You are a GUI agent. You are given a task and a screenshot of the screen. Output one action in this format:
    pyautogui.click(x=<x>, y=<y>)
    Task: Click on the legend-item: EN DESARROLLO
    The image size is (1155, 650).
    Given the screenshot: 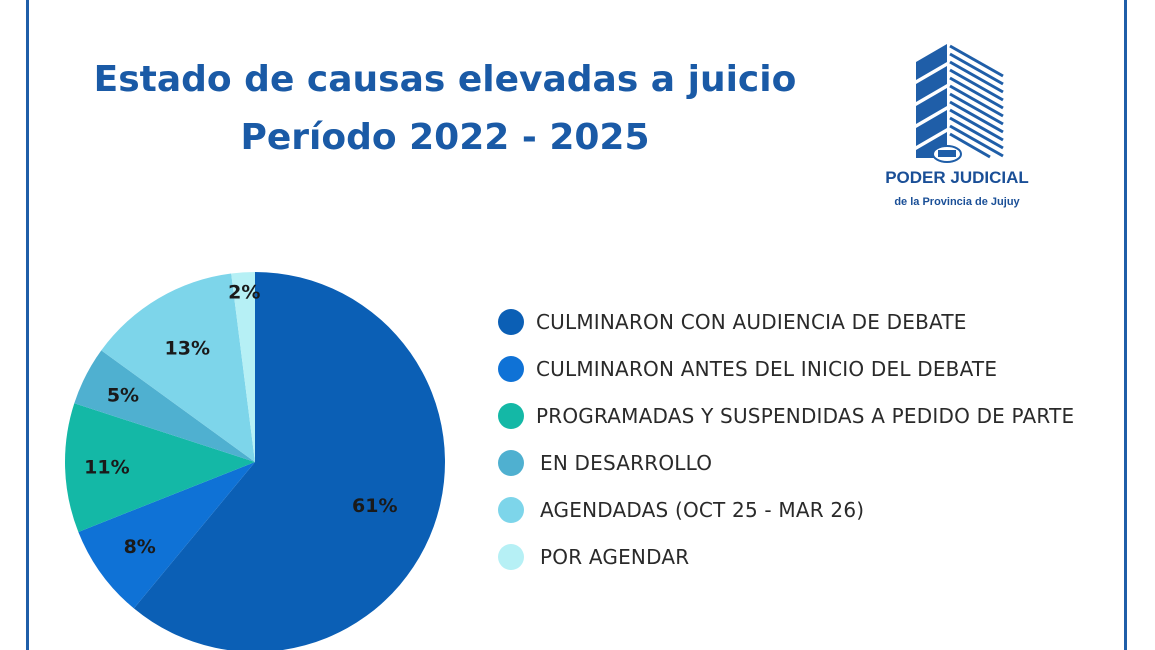 What is the action you would take?
    pyautogui.click(x=786, y=462)
    